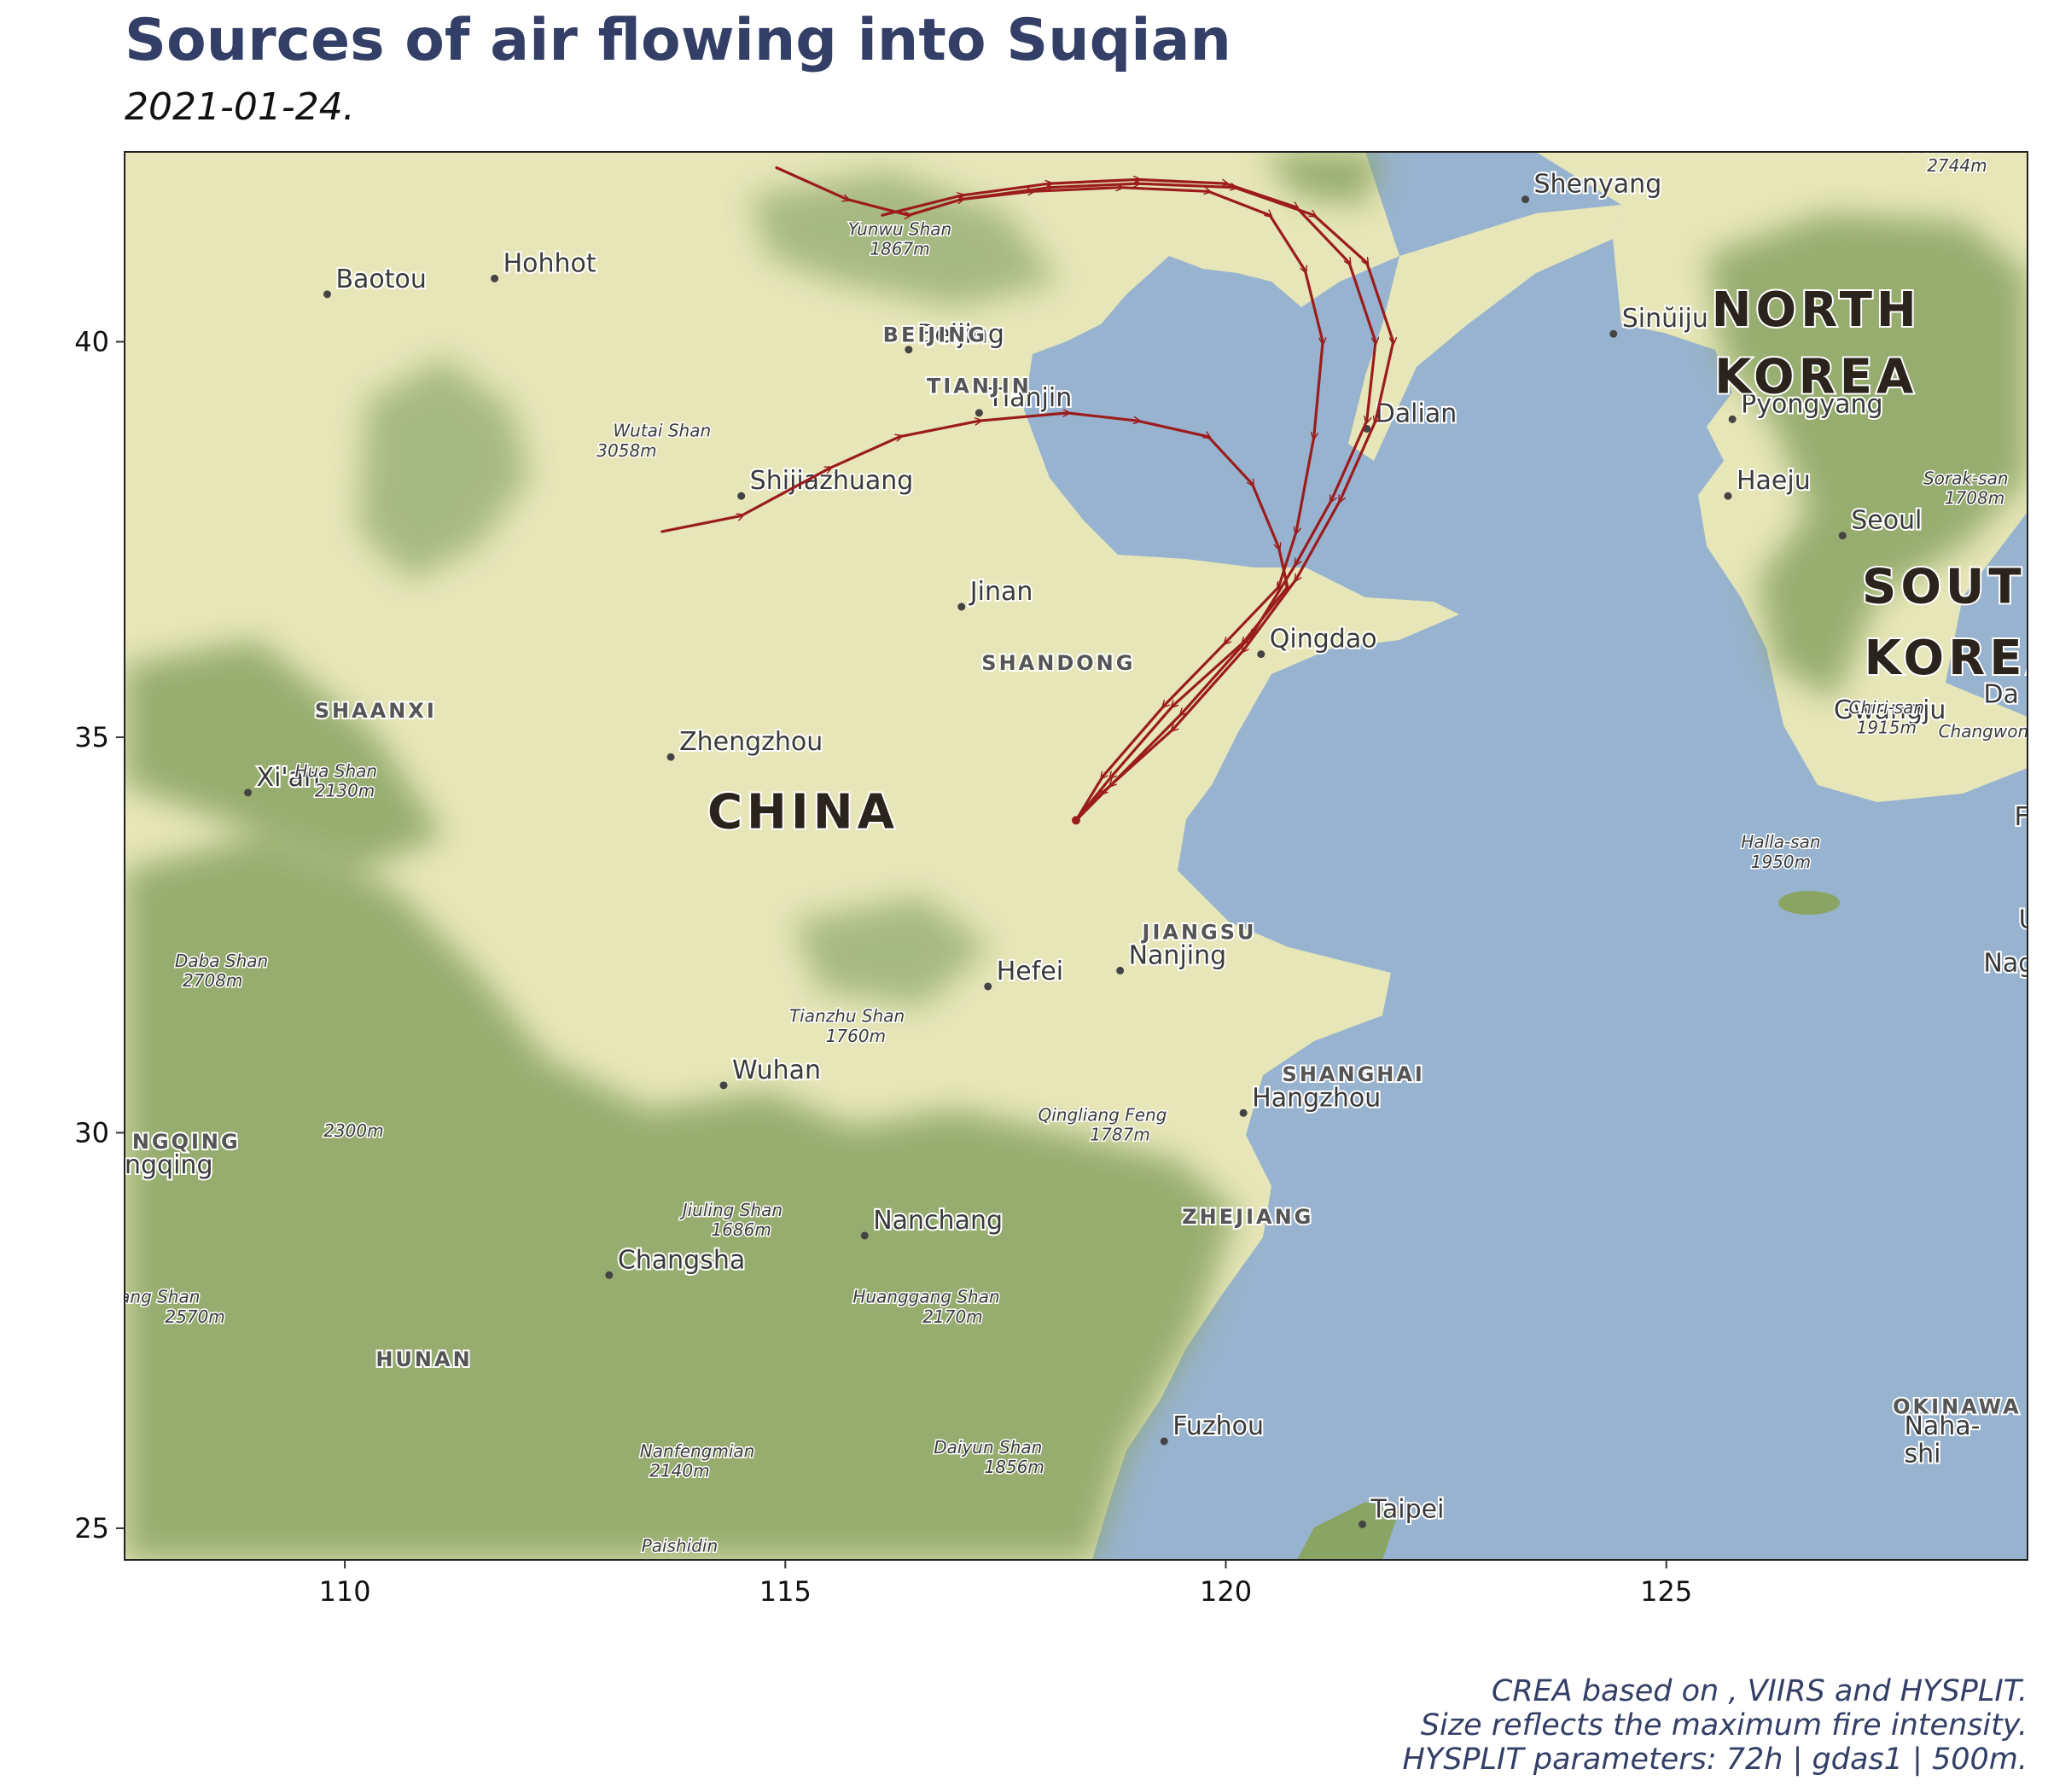  I want to click on city-dot-beijing, so click(909, 350).